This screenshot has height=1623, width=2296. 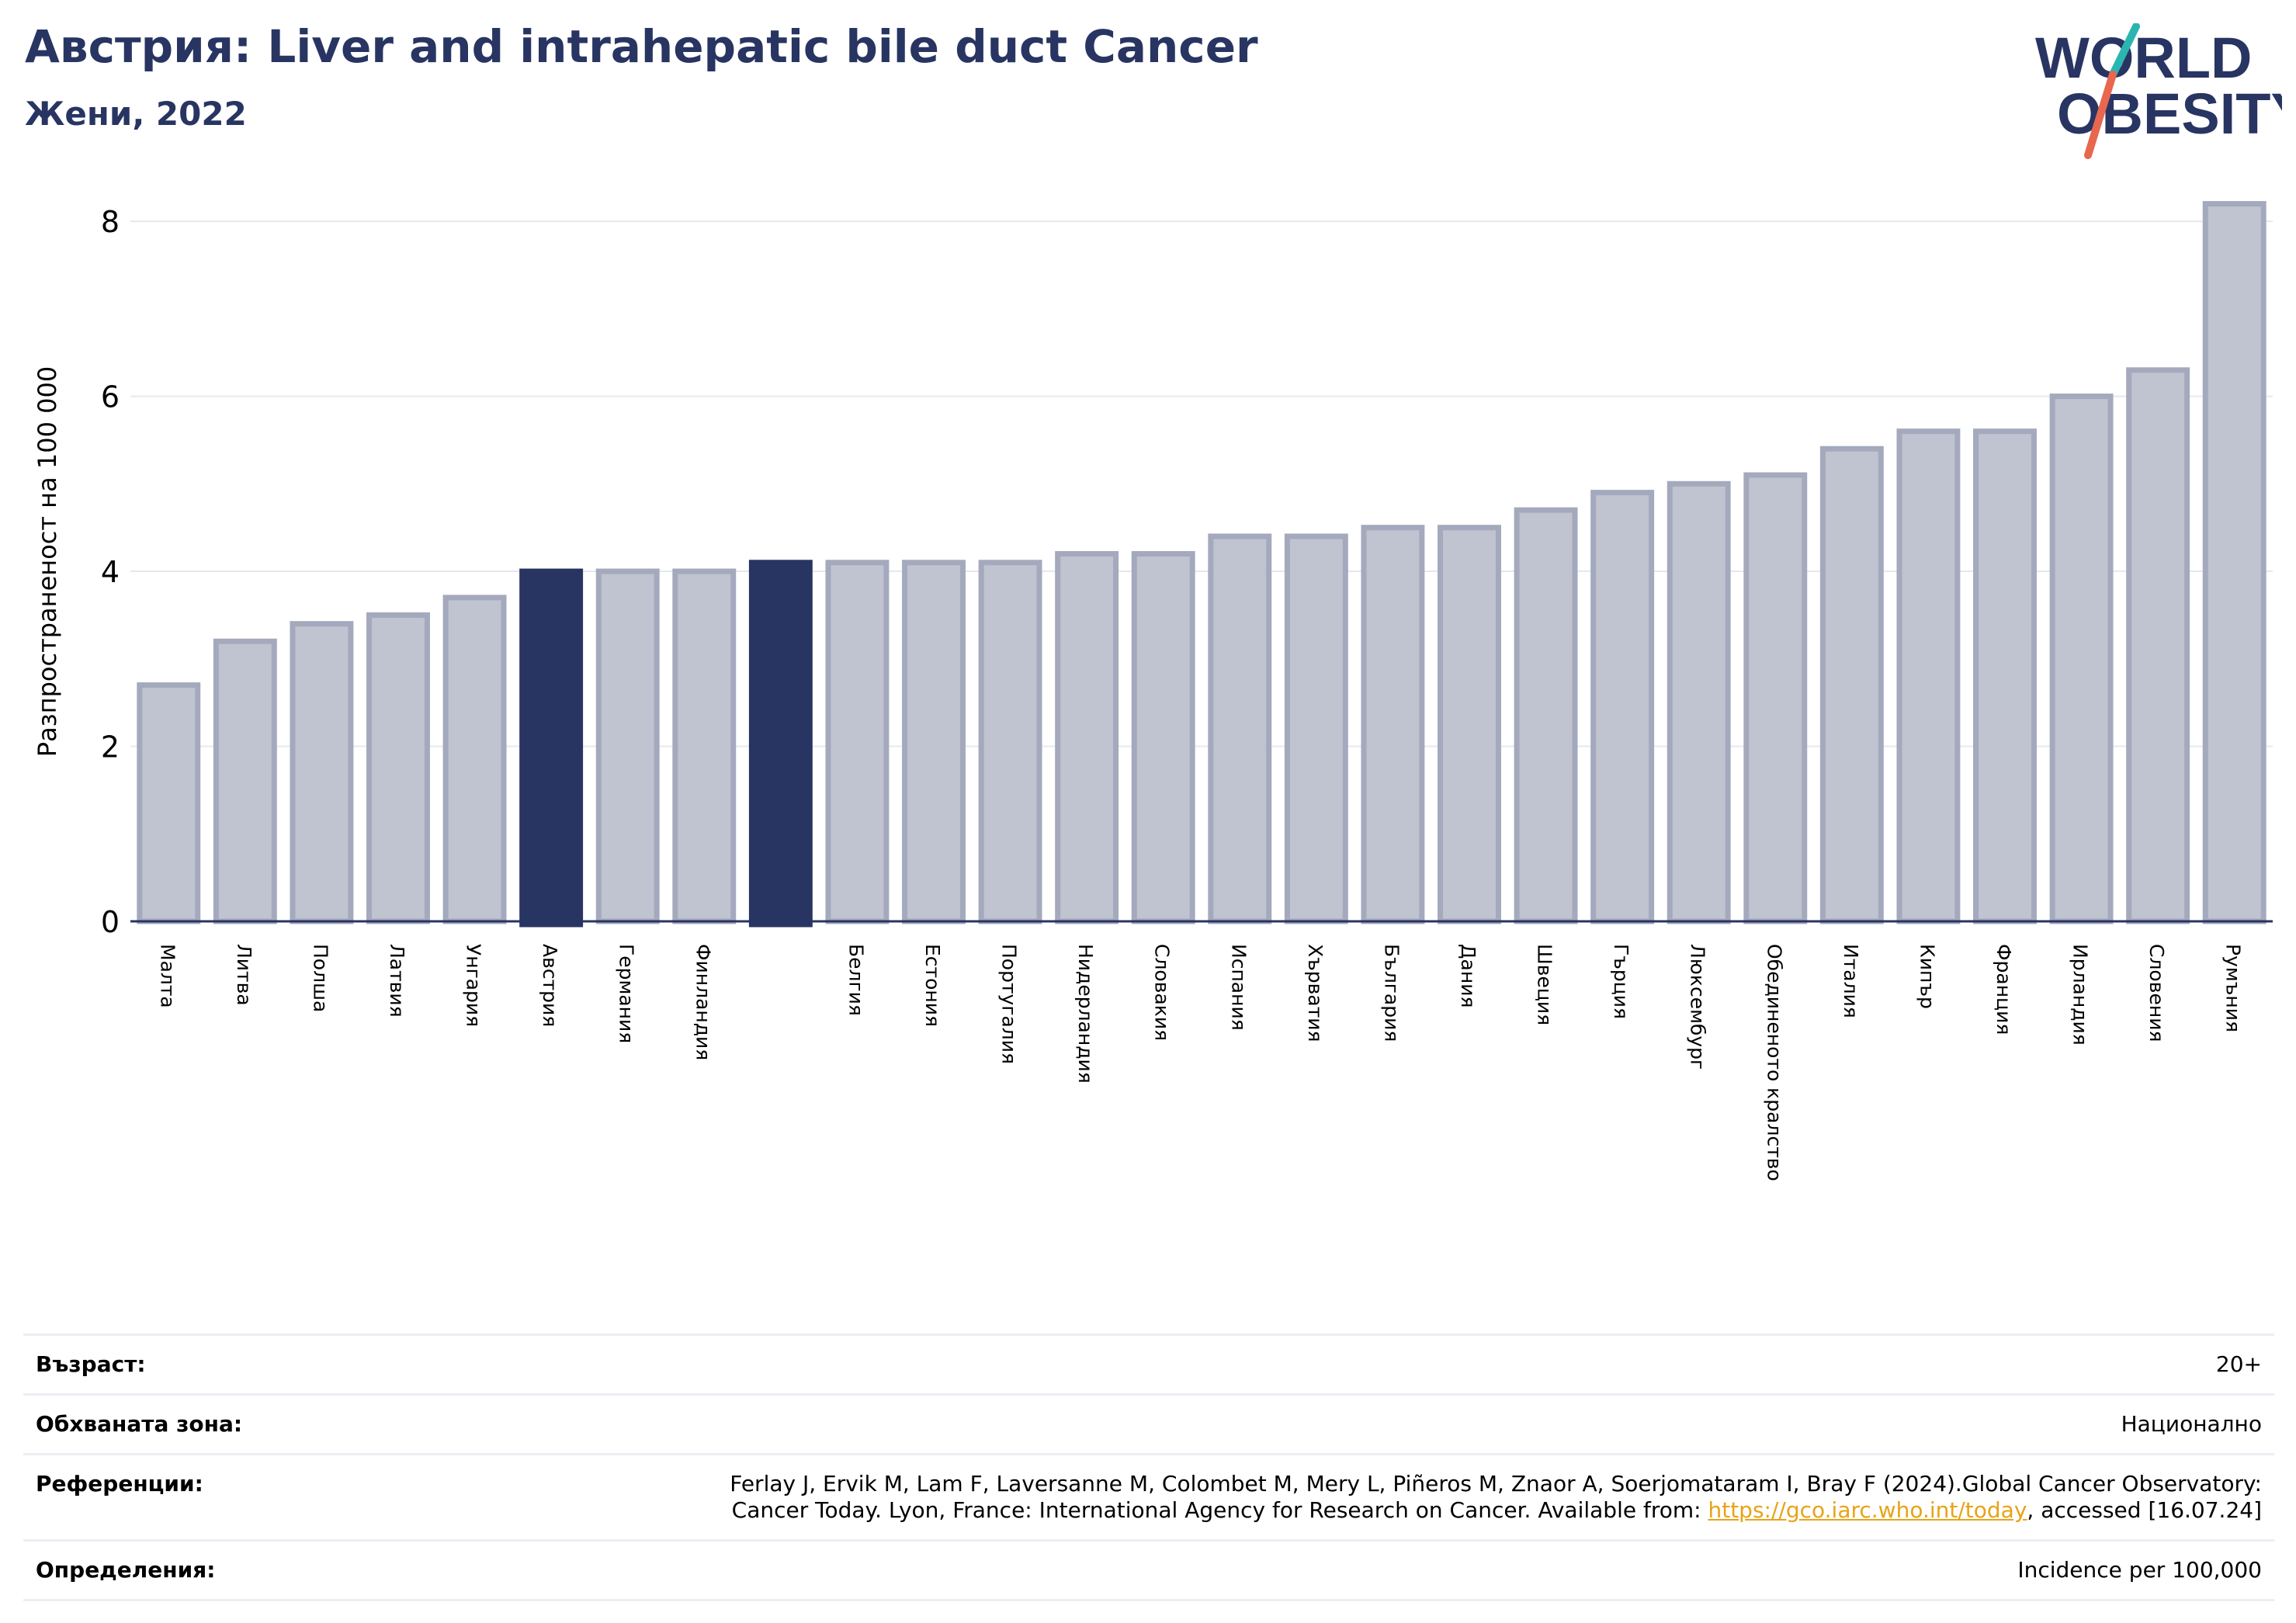 What do you see at coordinates (1468, 976) in the screenshot?
I see `x-tick-label: Дания` at bounding box center [1468, 976].